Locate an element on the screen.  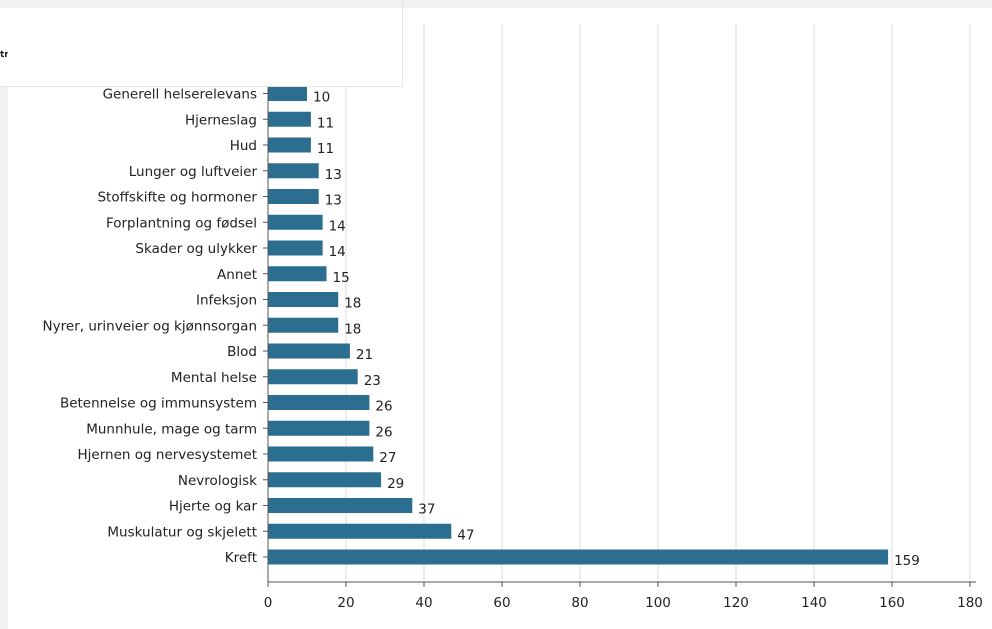
category-label: Nevrologisk is located at coordinates (217, 481).